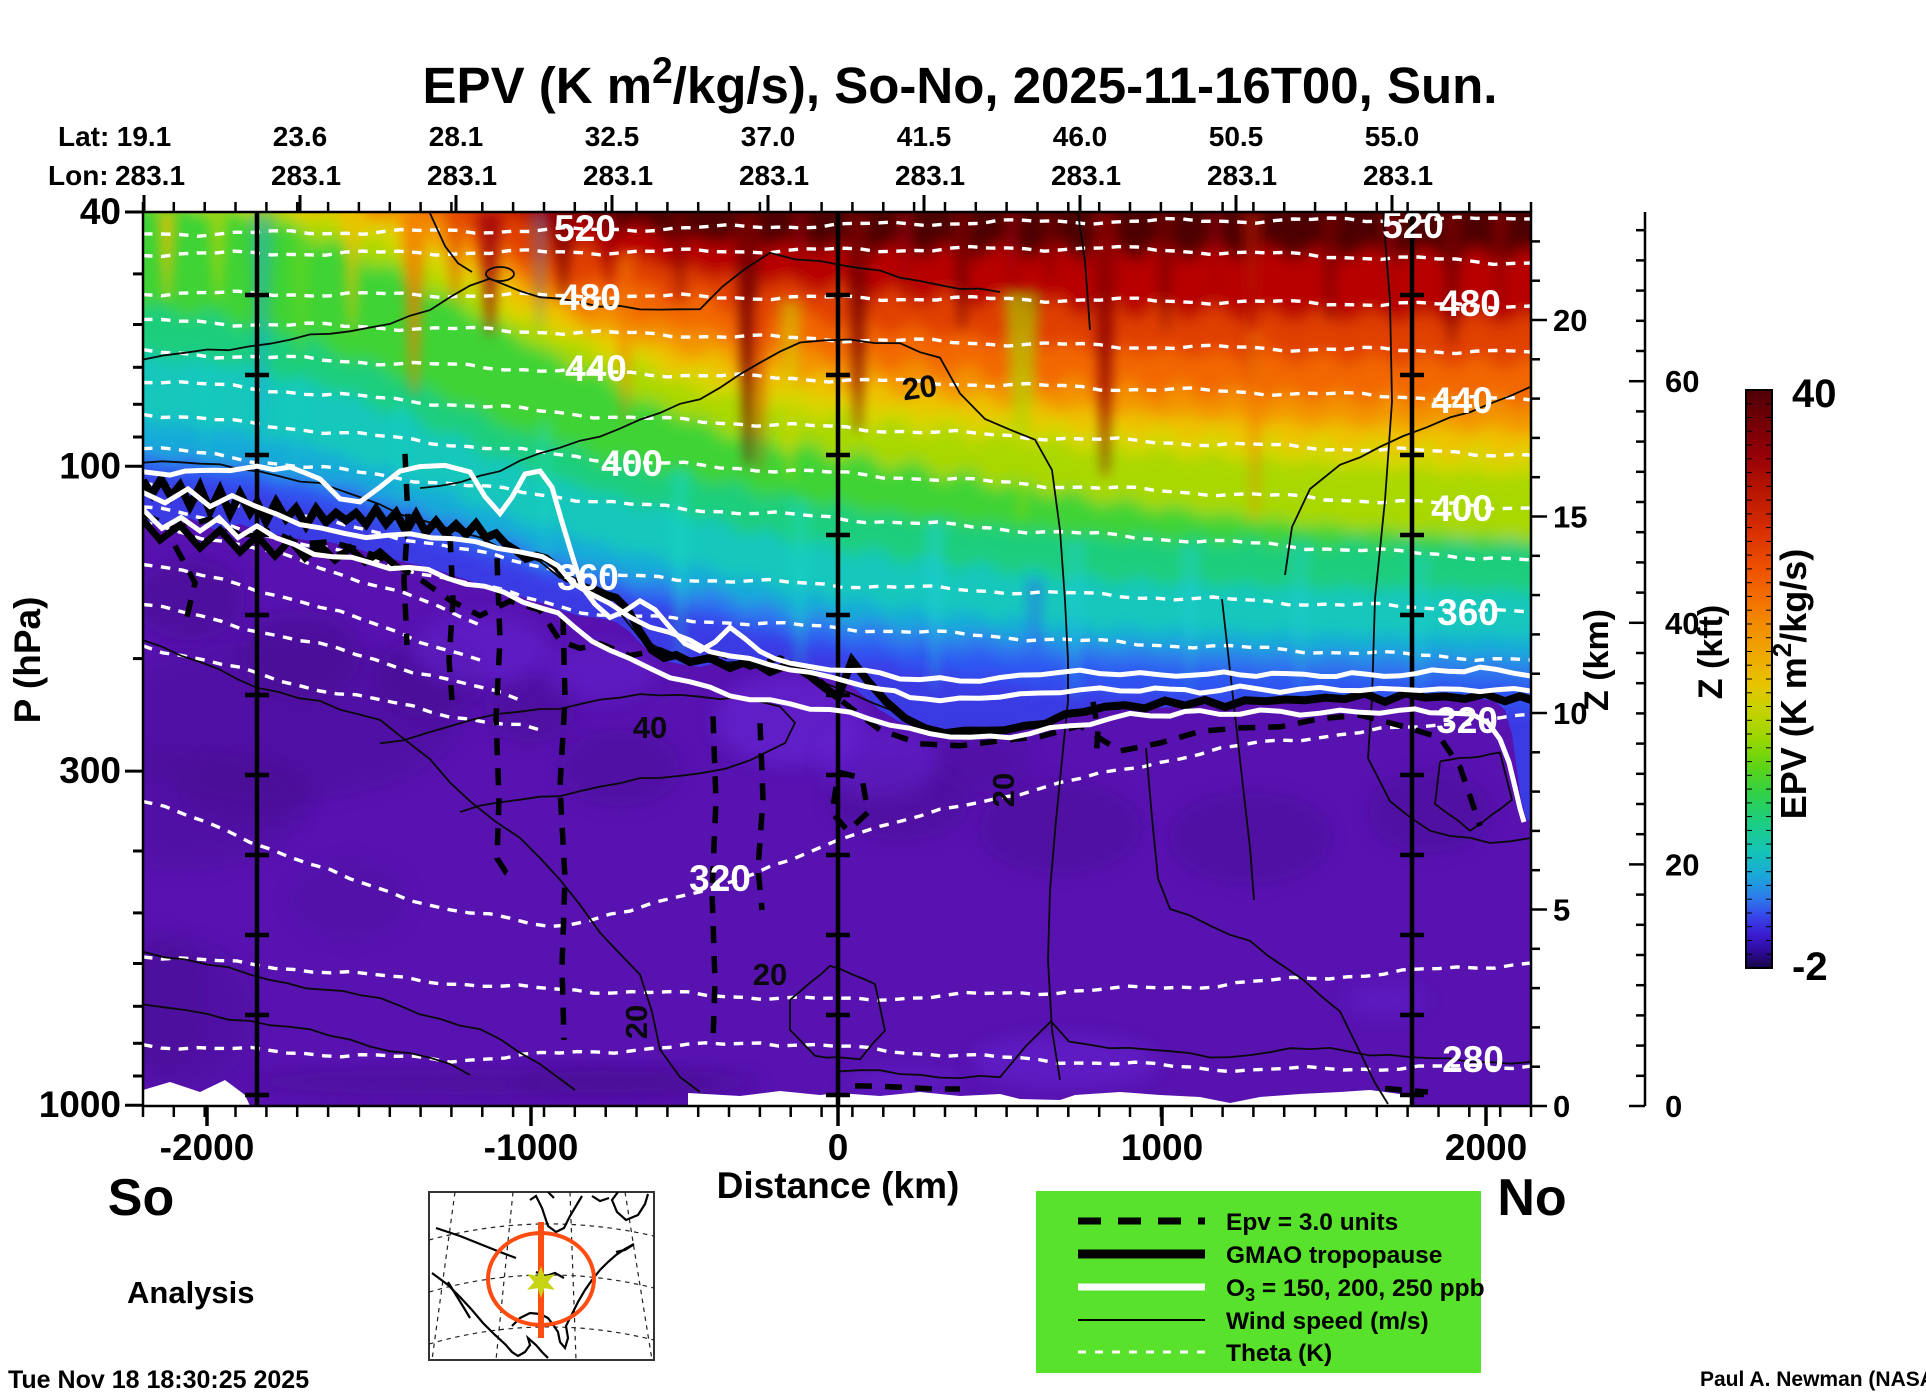 Image resolution: width=1926 pixels, height=1394 pixels. Describe the element at coordinates (1711, 652) in the screenshot. I see `svg-text: Z (kft)` at that location.